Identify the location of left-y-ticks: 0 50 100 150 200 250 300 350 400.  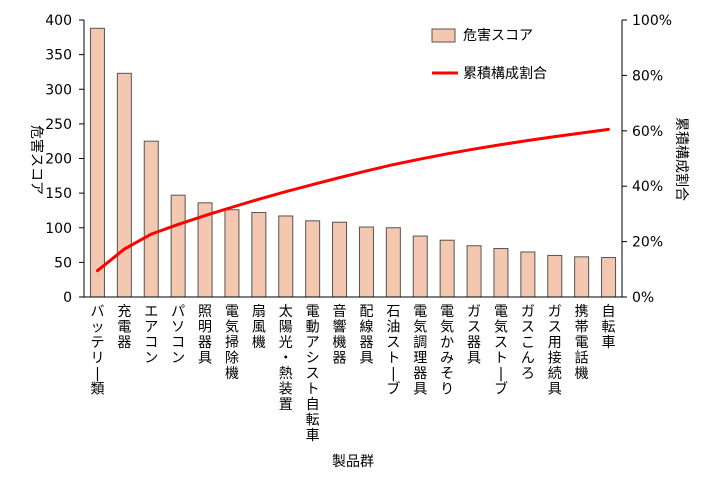
(64, 159).